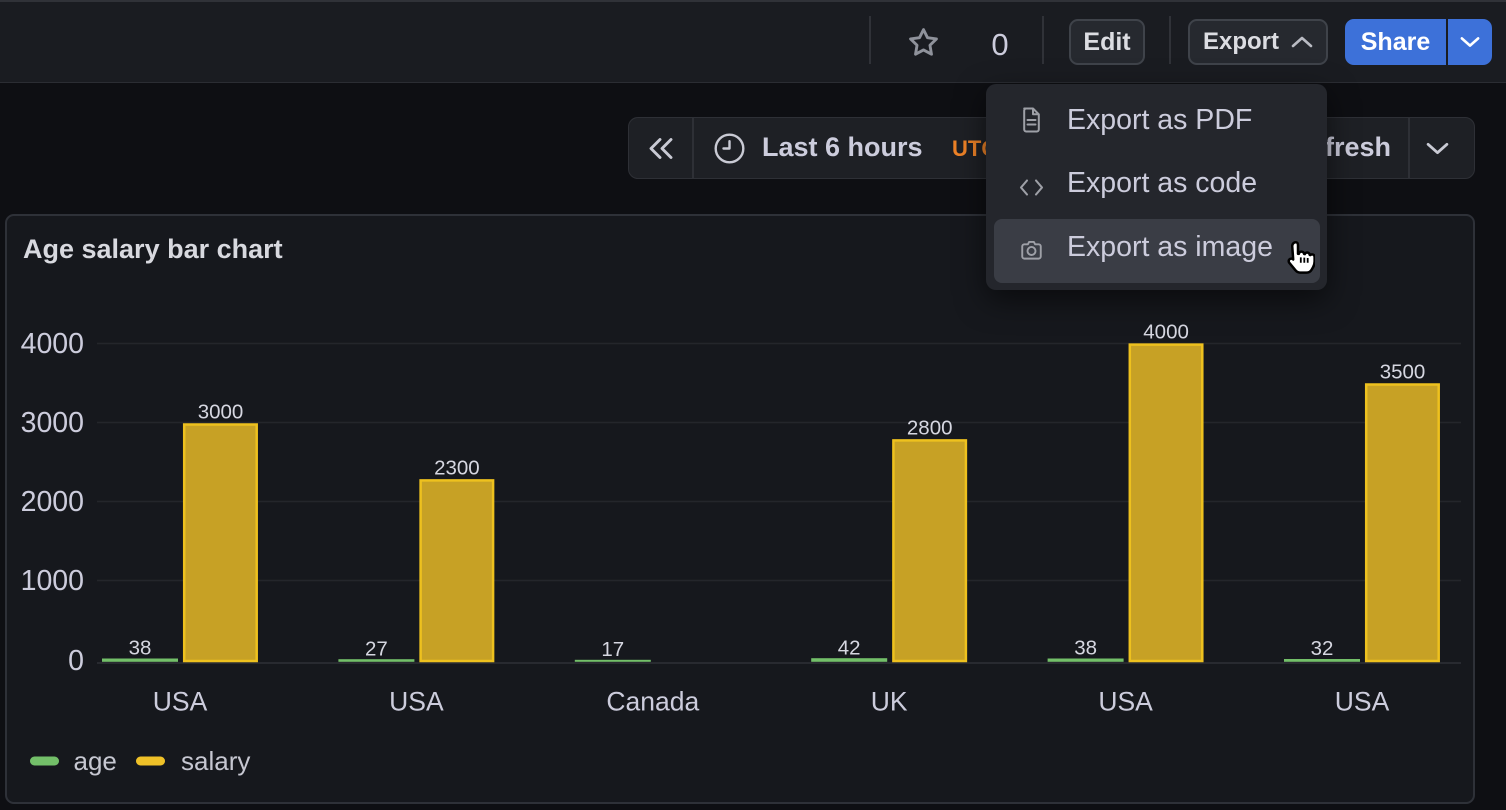 The height and width of the screenshot is (810, 1506). Describe the element at coordinates (849, 647) in the screenshot. I see `svg-text: 42` at that location.